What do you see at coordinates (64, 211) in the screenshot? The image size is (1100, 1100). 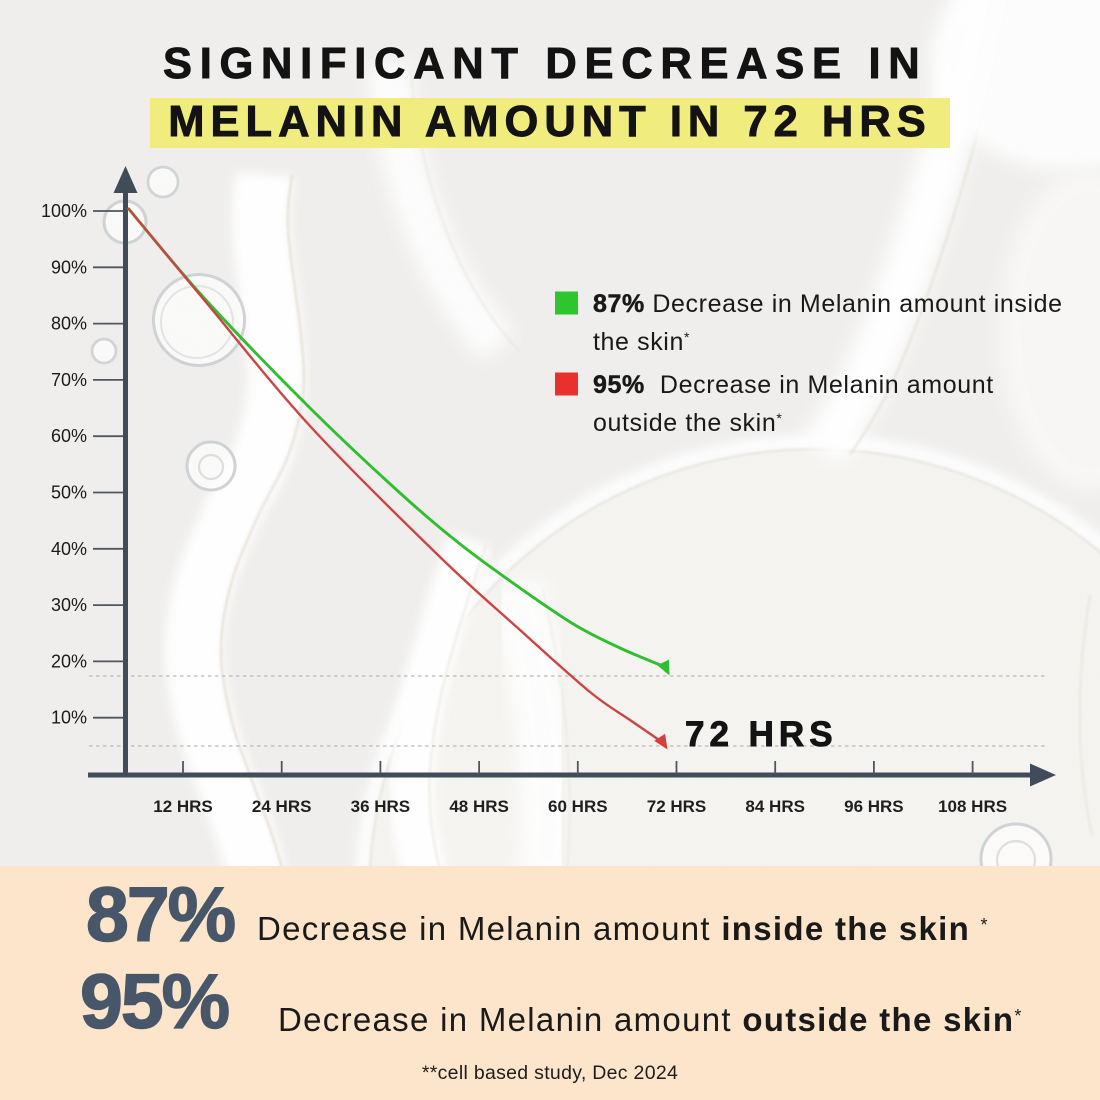 I see `svg-text: 100%` at bounding box center [64, 211].